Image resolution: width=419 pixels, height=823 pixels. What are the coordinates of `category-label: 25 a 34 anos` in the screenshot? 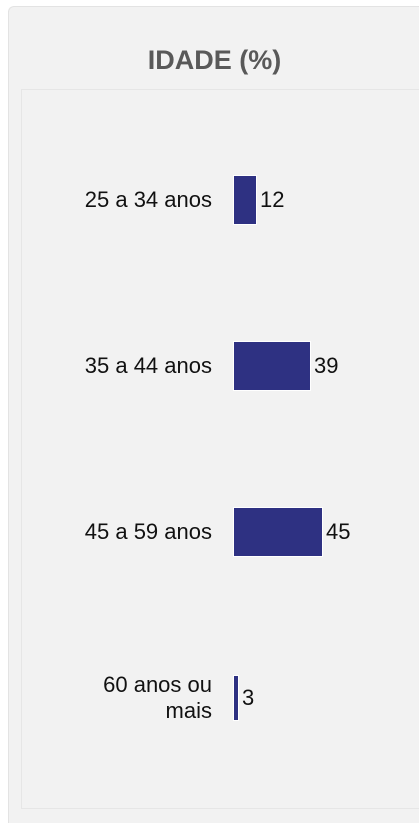 It's located at (148, 199).